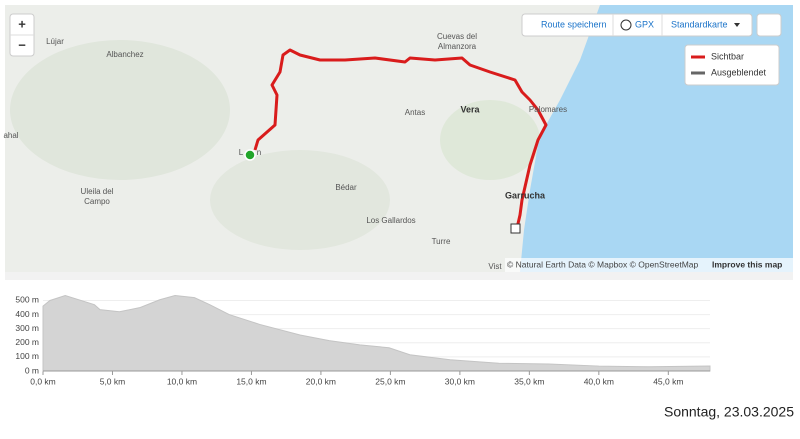 This screenshot has width=800, height=439. Describe the element at coordinates (739, 72) in the screenshot. I see `legend-entry: Ausgeblendet` at that location.